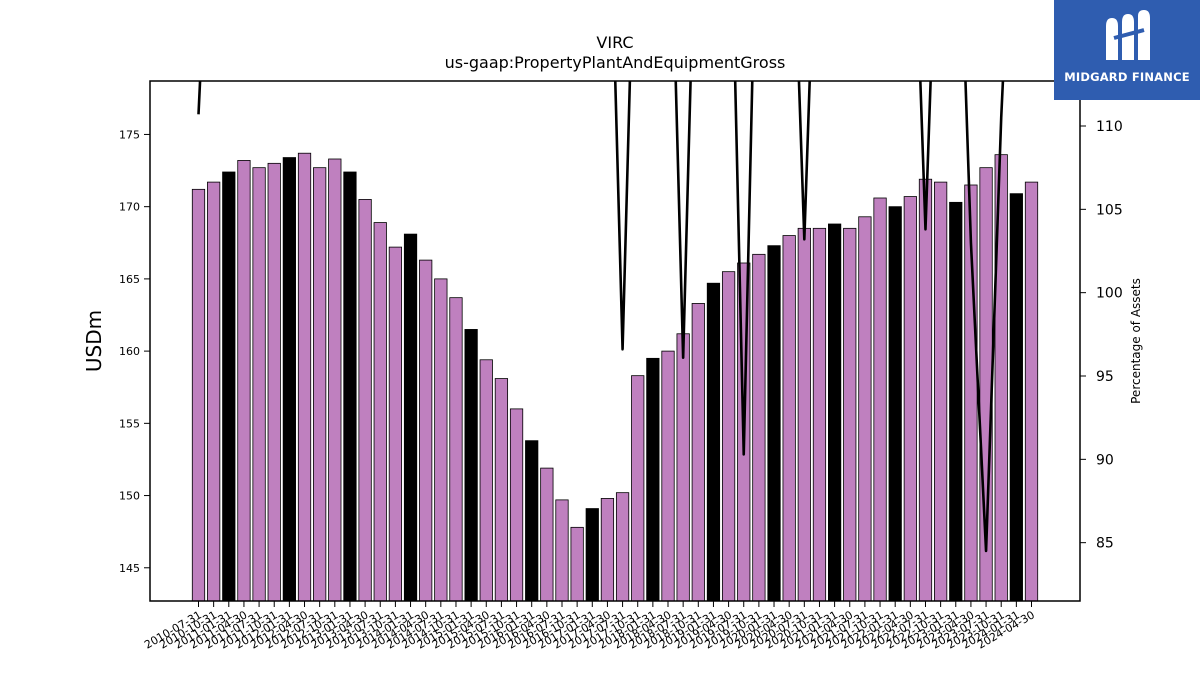 Image resolution: width=1200 pixels, height=675 pixels. Describe the element at coordinates (94, 341) in the screenshot. I see `y-axis-label: USDm` at that location.